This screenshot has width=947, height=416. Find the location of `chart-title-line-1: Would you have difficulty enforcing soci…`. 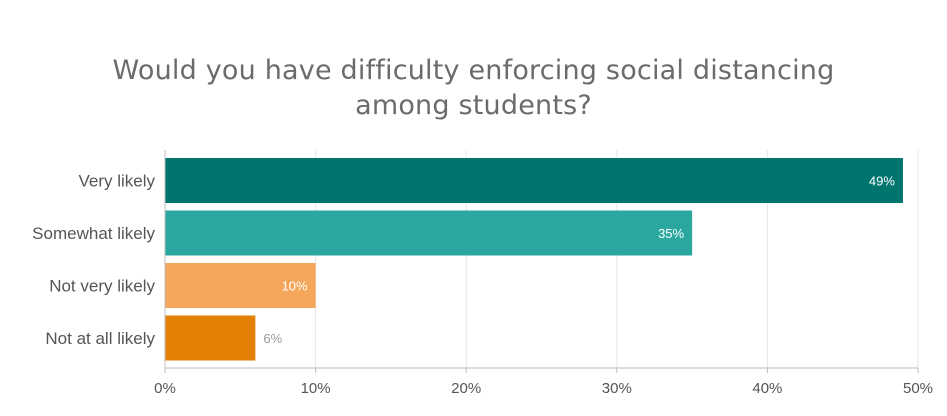

chart-title-line-1: Would you have difficulty enforcing soci… is located at coordinates (473, 70).